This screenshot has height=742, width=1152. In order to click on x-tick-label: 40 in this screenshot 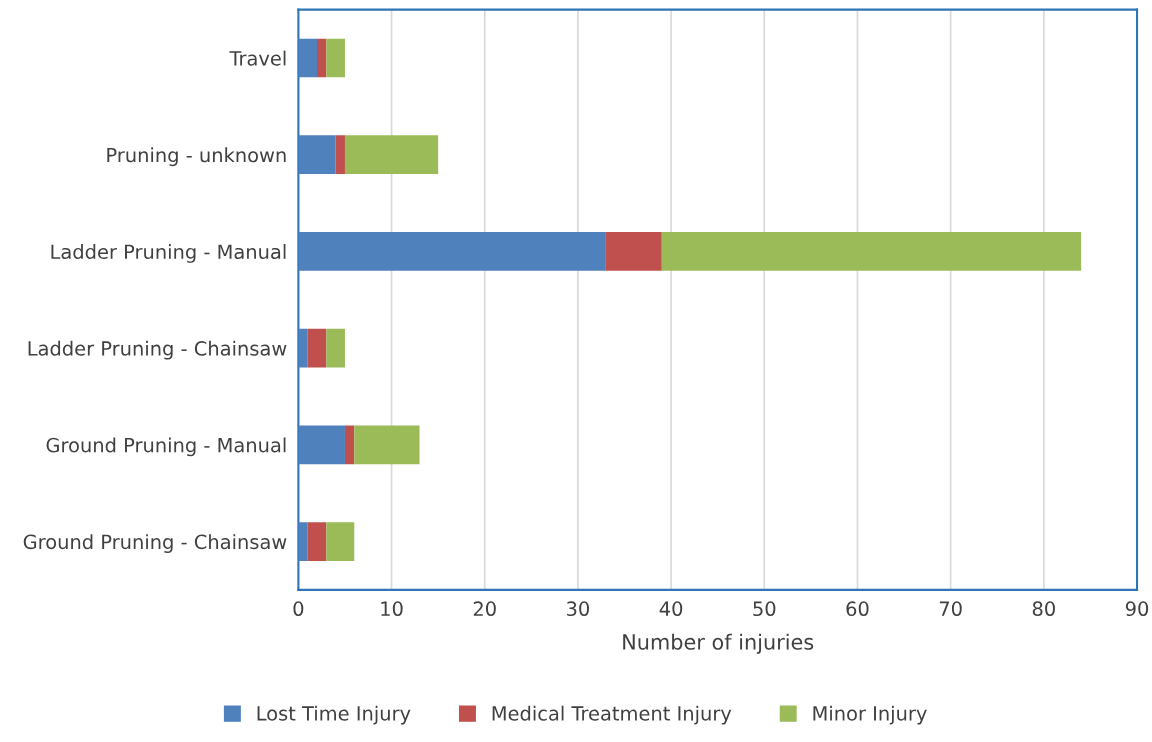, I will do `click(671, 609)`.